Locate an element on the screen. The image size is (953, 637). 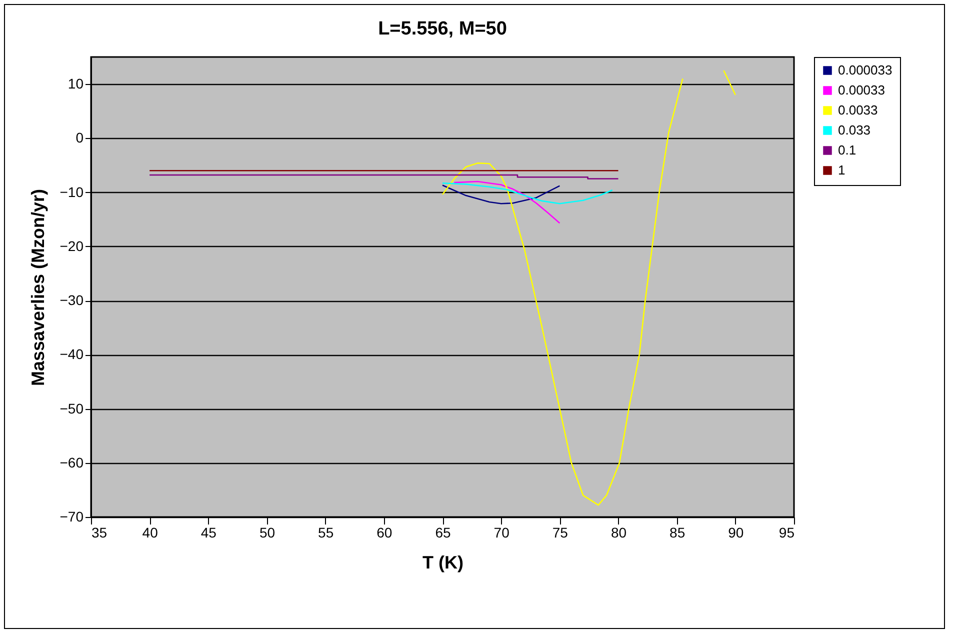
x-tick-label: 55 is located at coordinates (326, 532).